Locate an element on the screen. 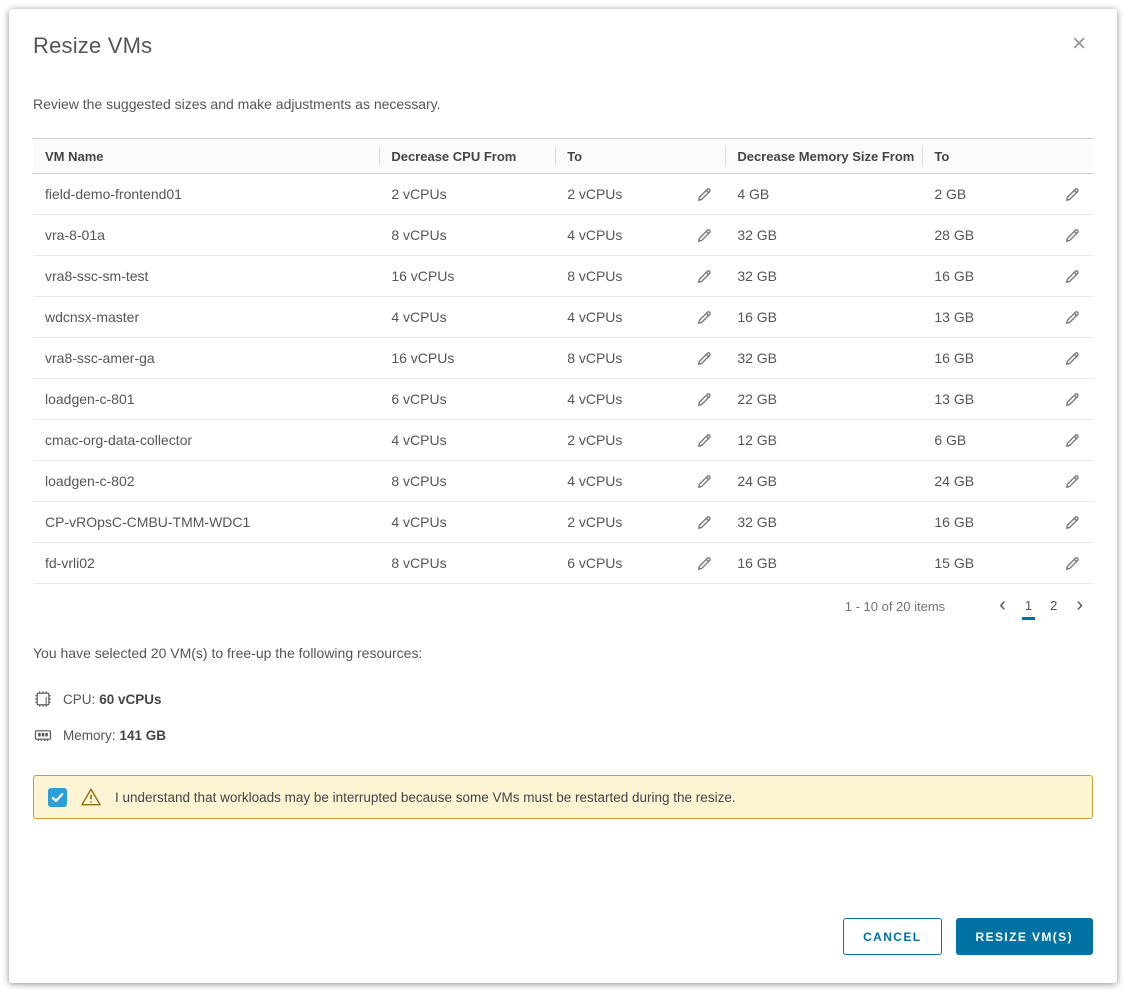 The width and height of the screenshot is (1126, 1001). column-header-vm-name: VM Name is located at coordinates (206, 156).